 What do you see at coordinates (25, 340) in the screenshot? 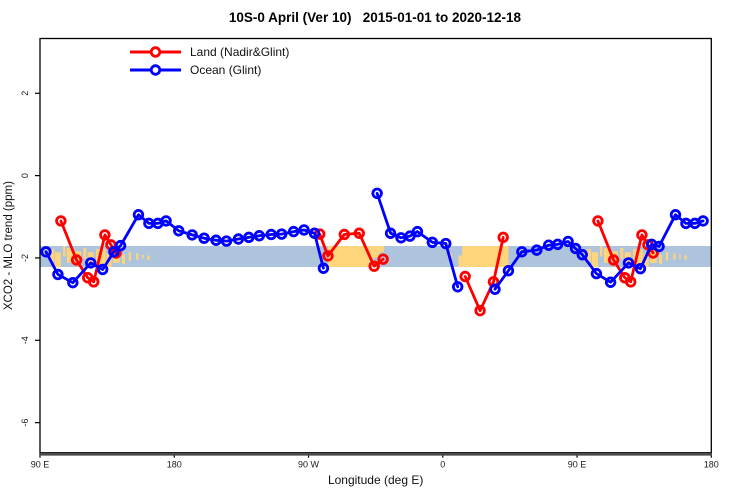
I see `y-tick-label: -4` at bounding box center [25, 340].